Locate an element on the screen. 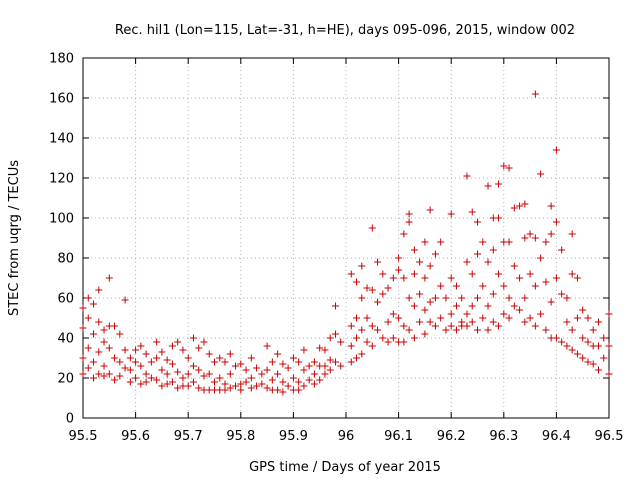 This screenshot has height=484, width=640. x-tick-label: 95.7 is located at coordinates (188, 436).